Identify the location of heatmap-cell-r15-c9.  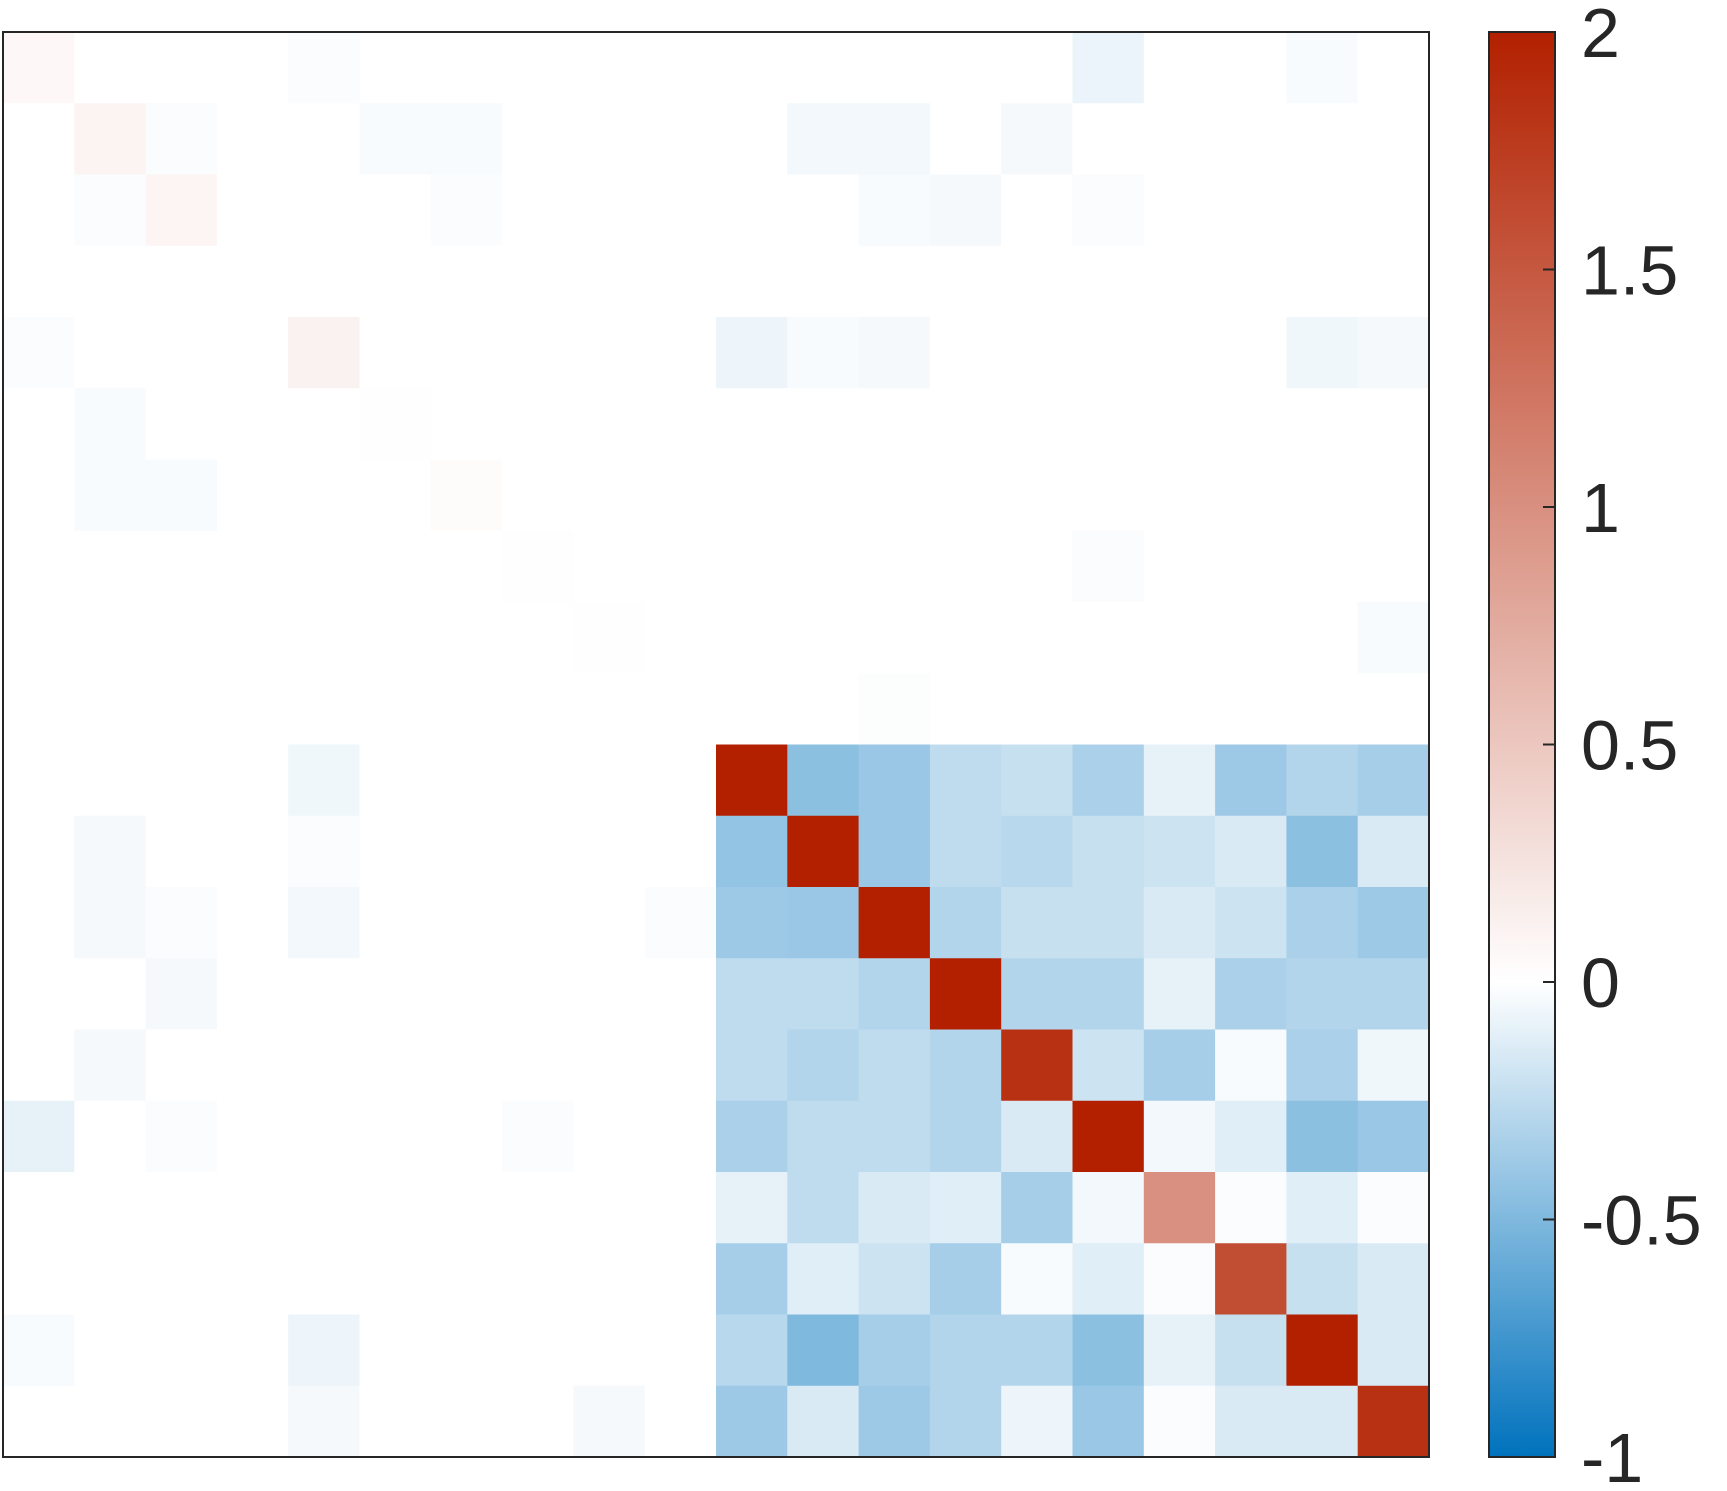
(680, 1136).